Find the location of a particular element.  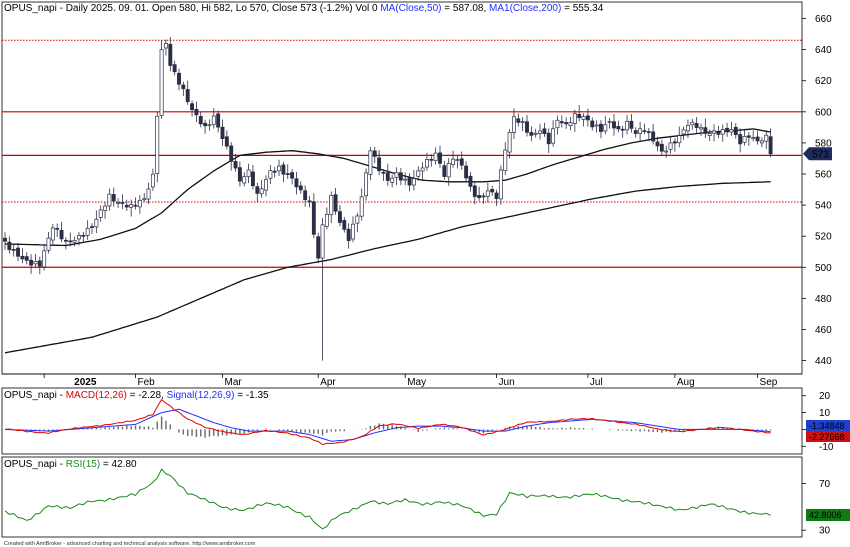

macd-line is located at coordinates (387, 422).